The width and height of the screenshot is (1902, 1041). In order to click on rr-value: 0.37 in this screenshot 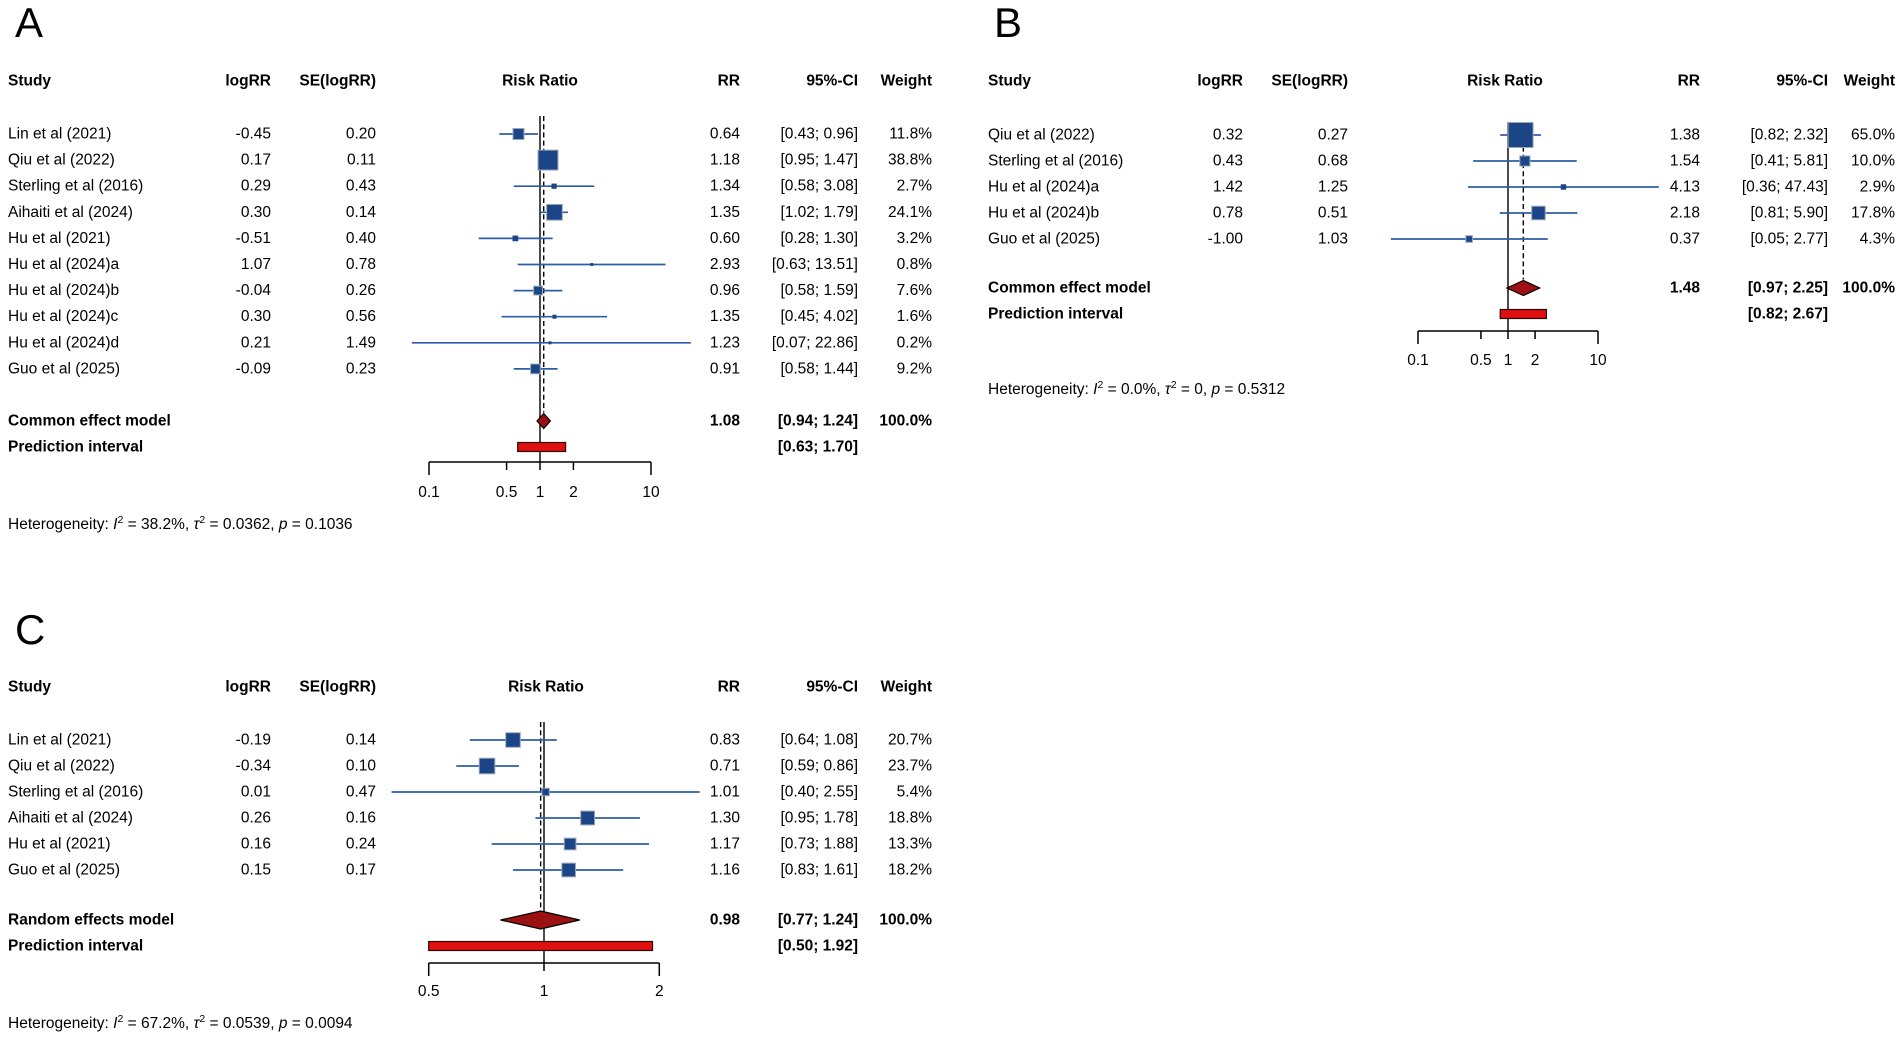, I will do `click(1685, 239)`.